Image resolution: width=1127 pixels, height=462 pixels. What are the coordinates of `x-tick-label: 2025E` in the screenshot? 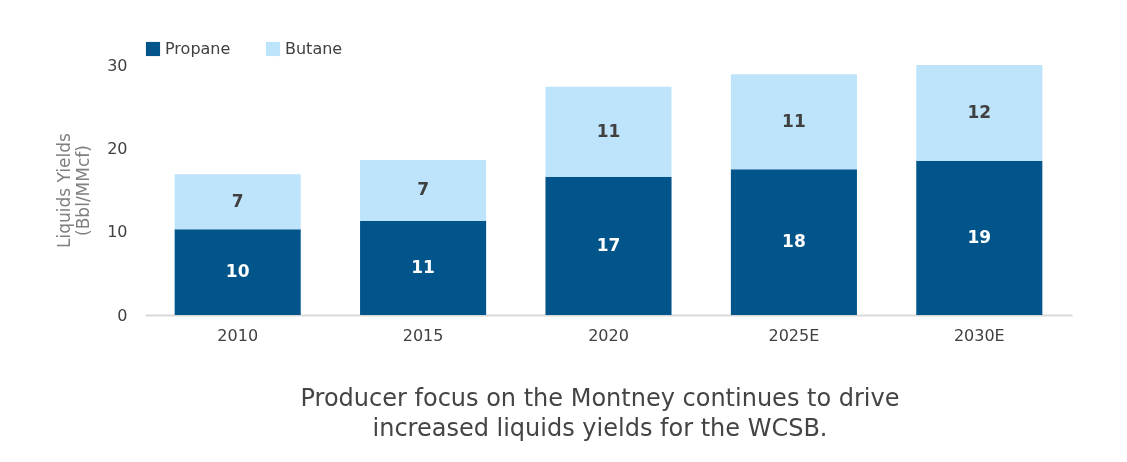 It's located at (794, 335).